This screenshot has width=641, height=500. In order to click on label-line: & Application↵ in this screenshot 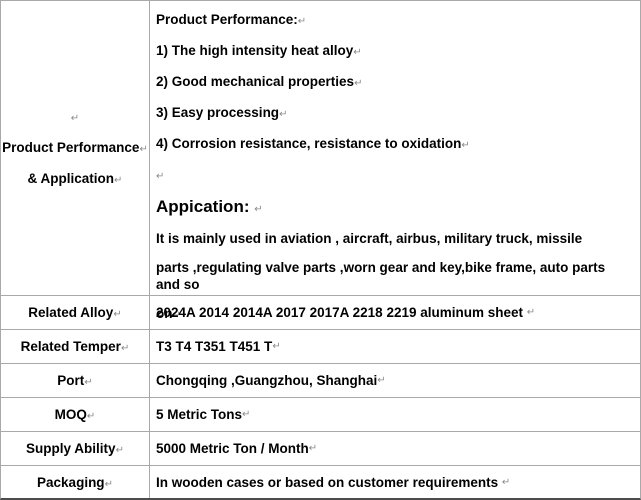, I will do `click(75, 179)`.